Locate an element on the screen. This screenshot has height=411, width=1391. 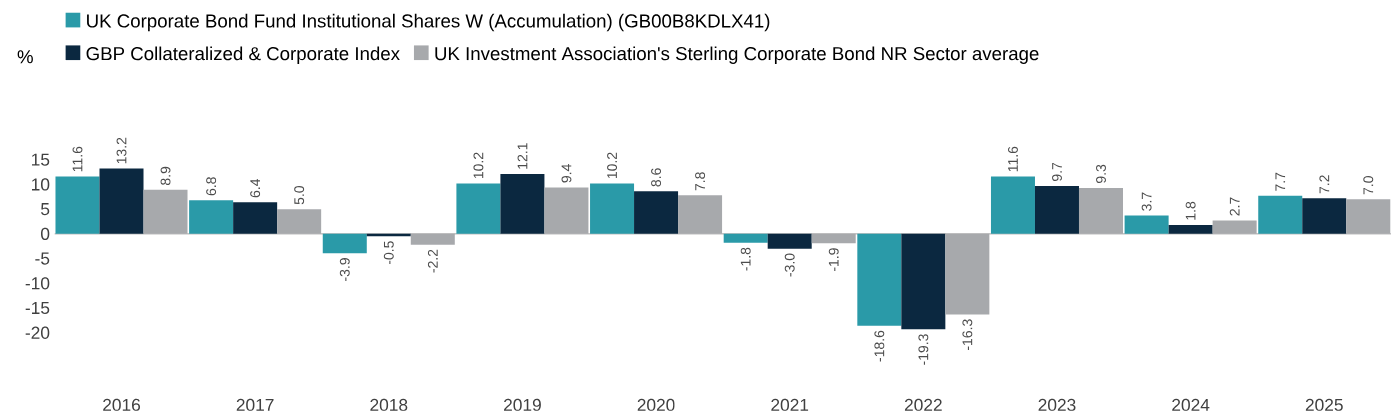
data-label: 13.2 is located at coordinates (121, 150).